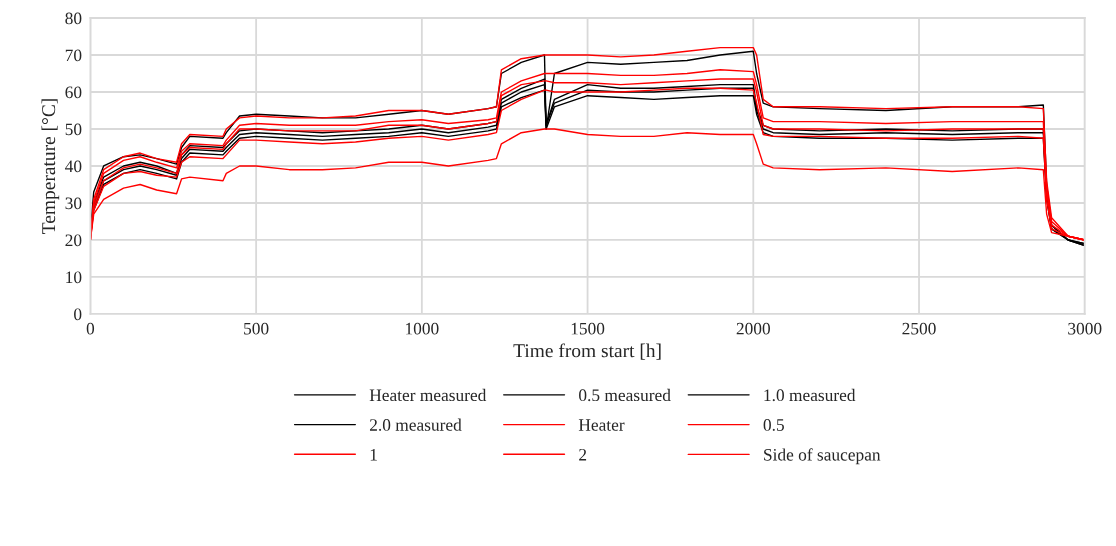  Describe the element at coordinates (753, 328) in the screenshot. I see `x-tick-label: 2000` at that location.